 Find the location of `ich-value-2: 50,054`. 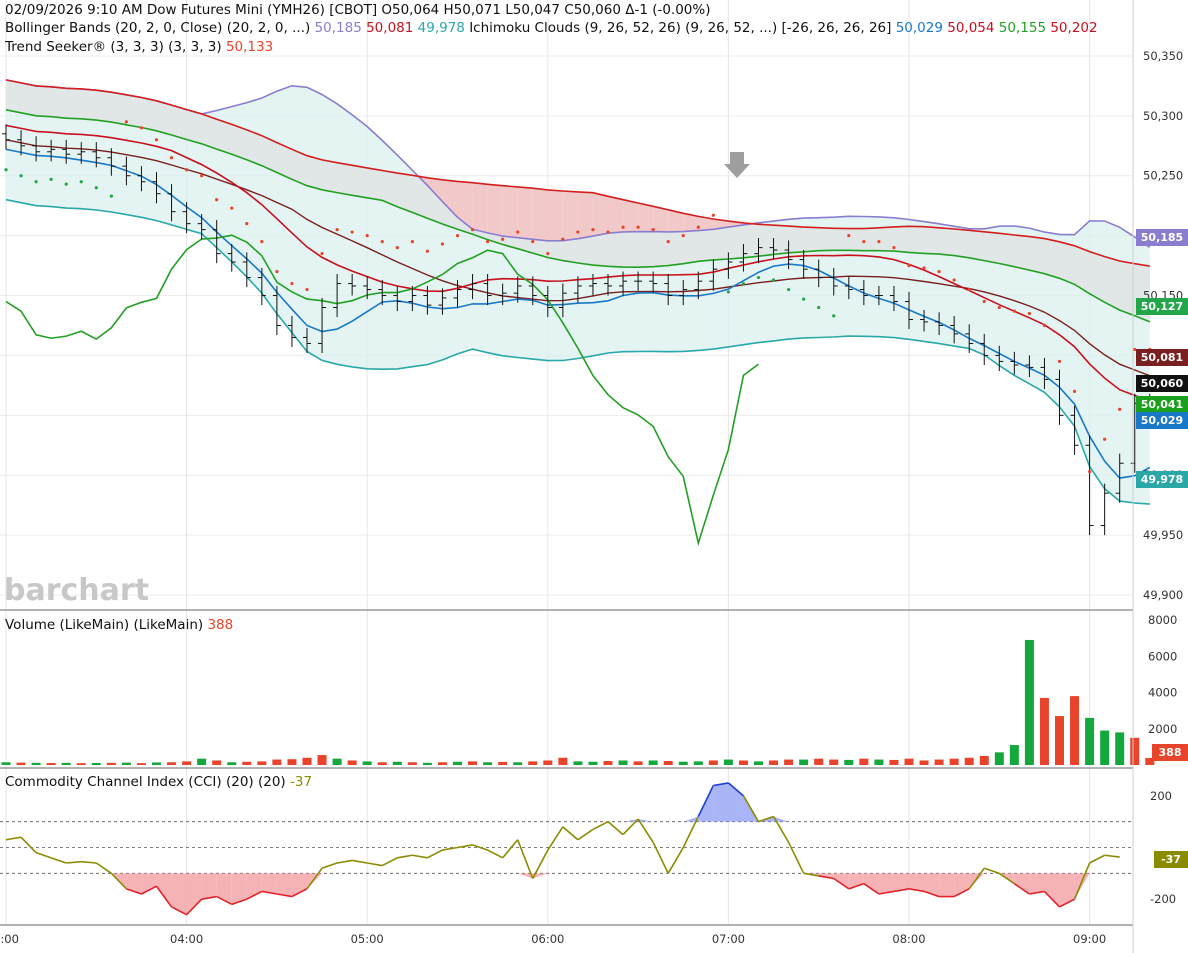

ich-value-2: 50,054 is located at coordinates (971, 28).